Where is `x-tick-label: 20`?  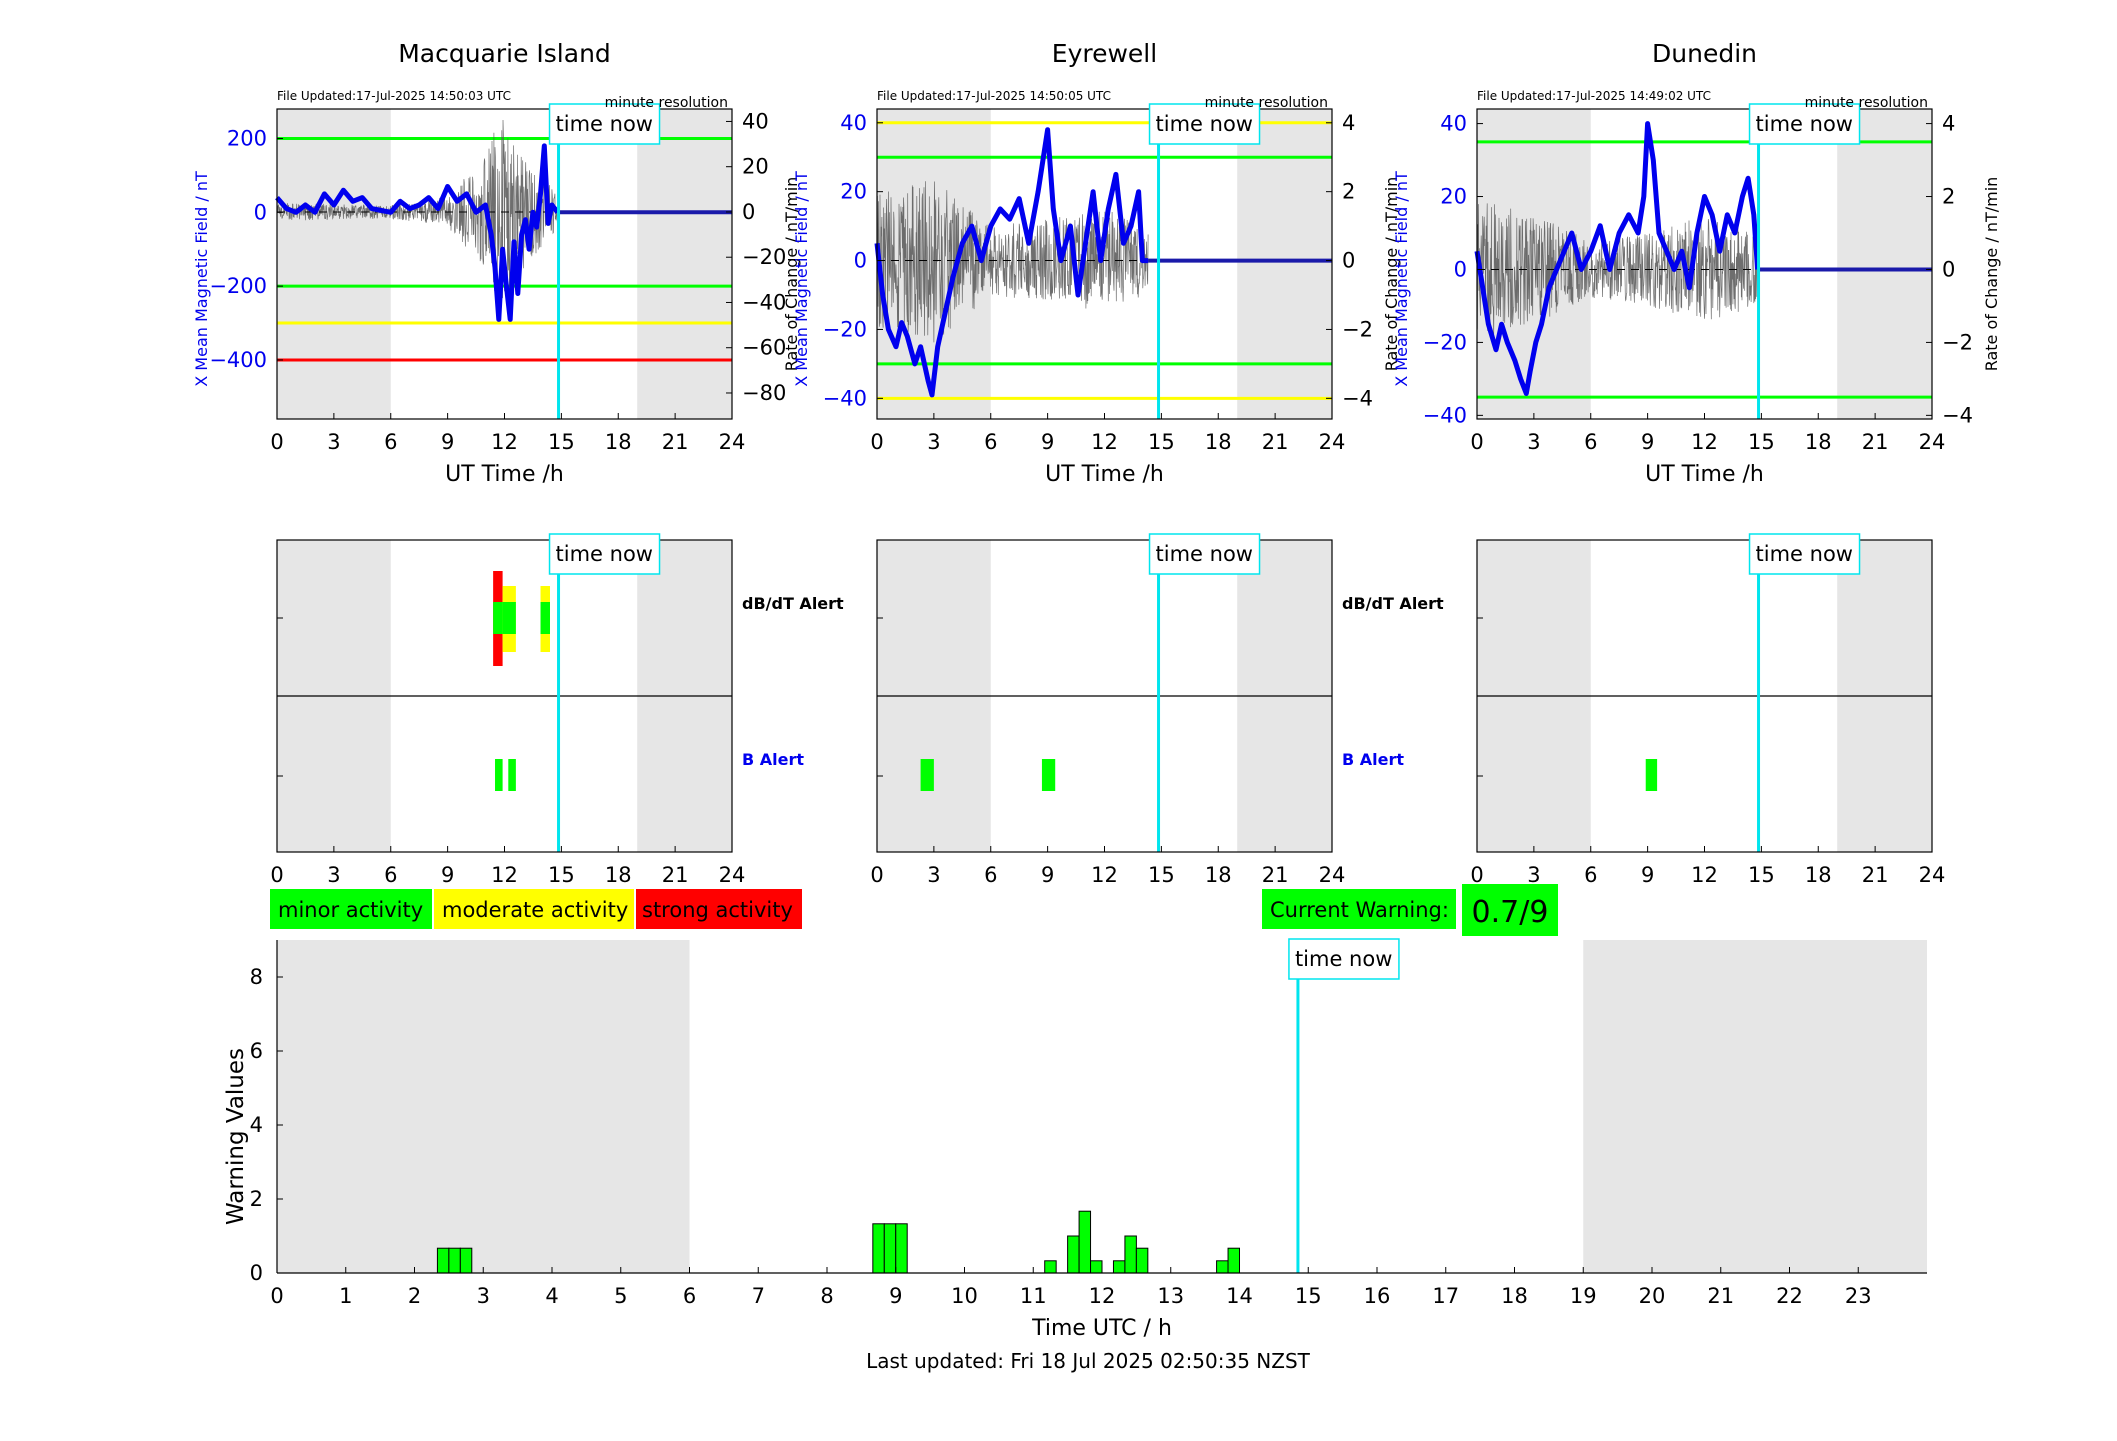
x-tick-label: 20 is located at coordinates (1652, 1296).